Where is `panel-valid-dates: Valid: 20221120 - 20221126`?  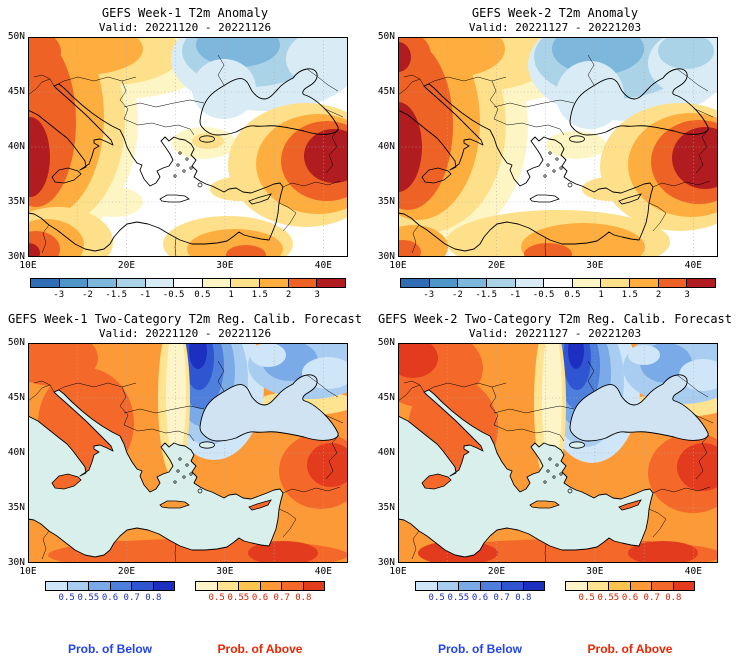
panel-valid-dates: Valid: 20221120 - 20221126 is located at coordinates (185, 27).